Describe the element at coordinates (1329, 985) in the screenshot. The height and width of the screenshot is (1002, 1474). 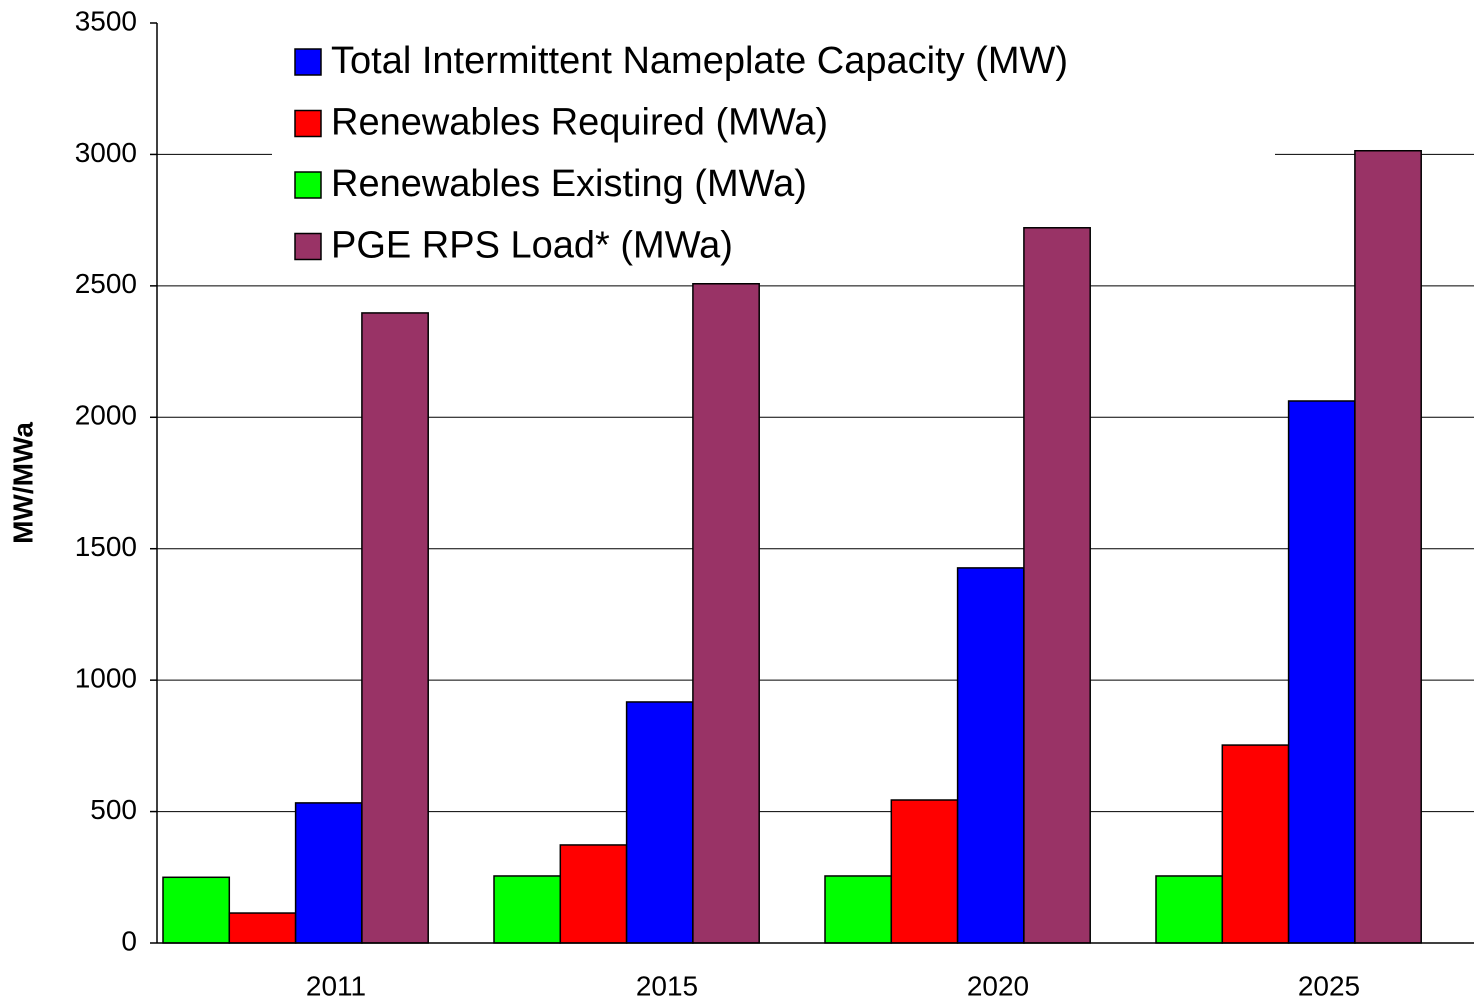
I see `x-tick-label: 2025` at that location.